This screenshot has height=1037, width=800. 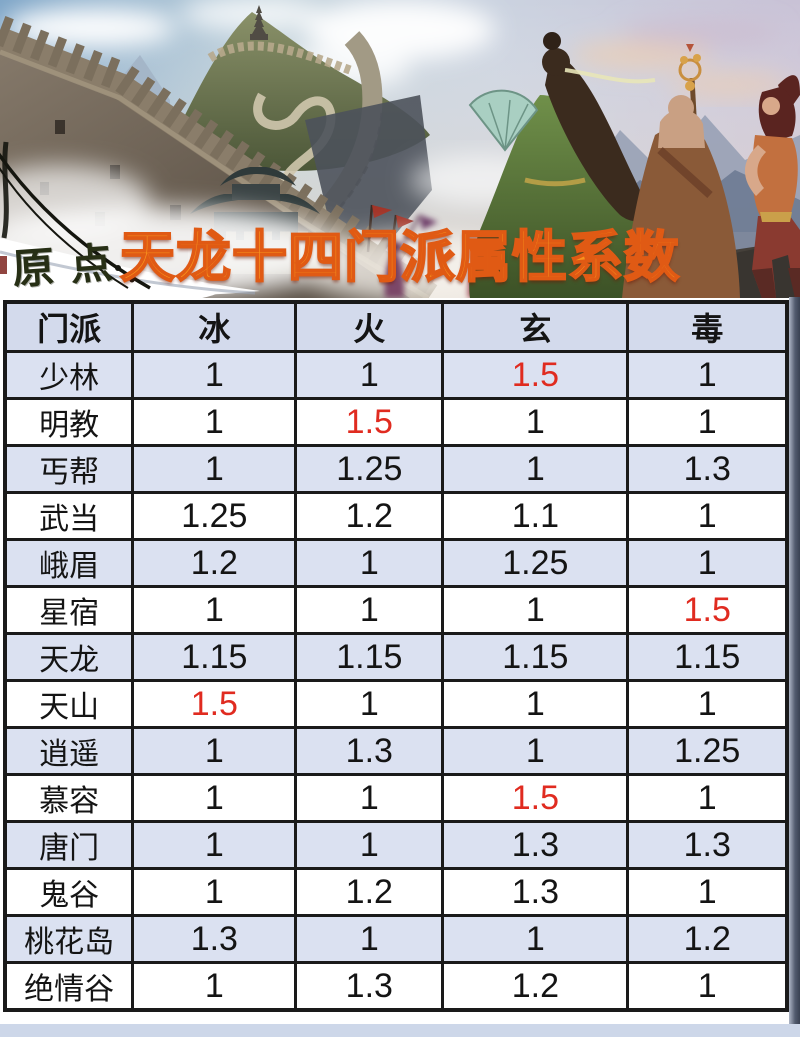 What do you see at coordinates (259, 22) in the screenshot?
I see `pagoda-icon` at bounding box center [259, 22].